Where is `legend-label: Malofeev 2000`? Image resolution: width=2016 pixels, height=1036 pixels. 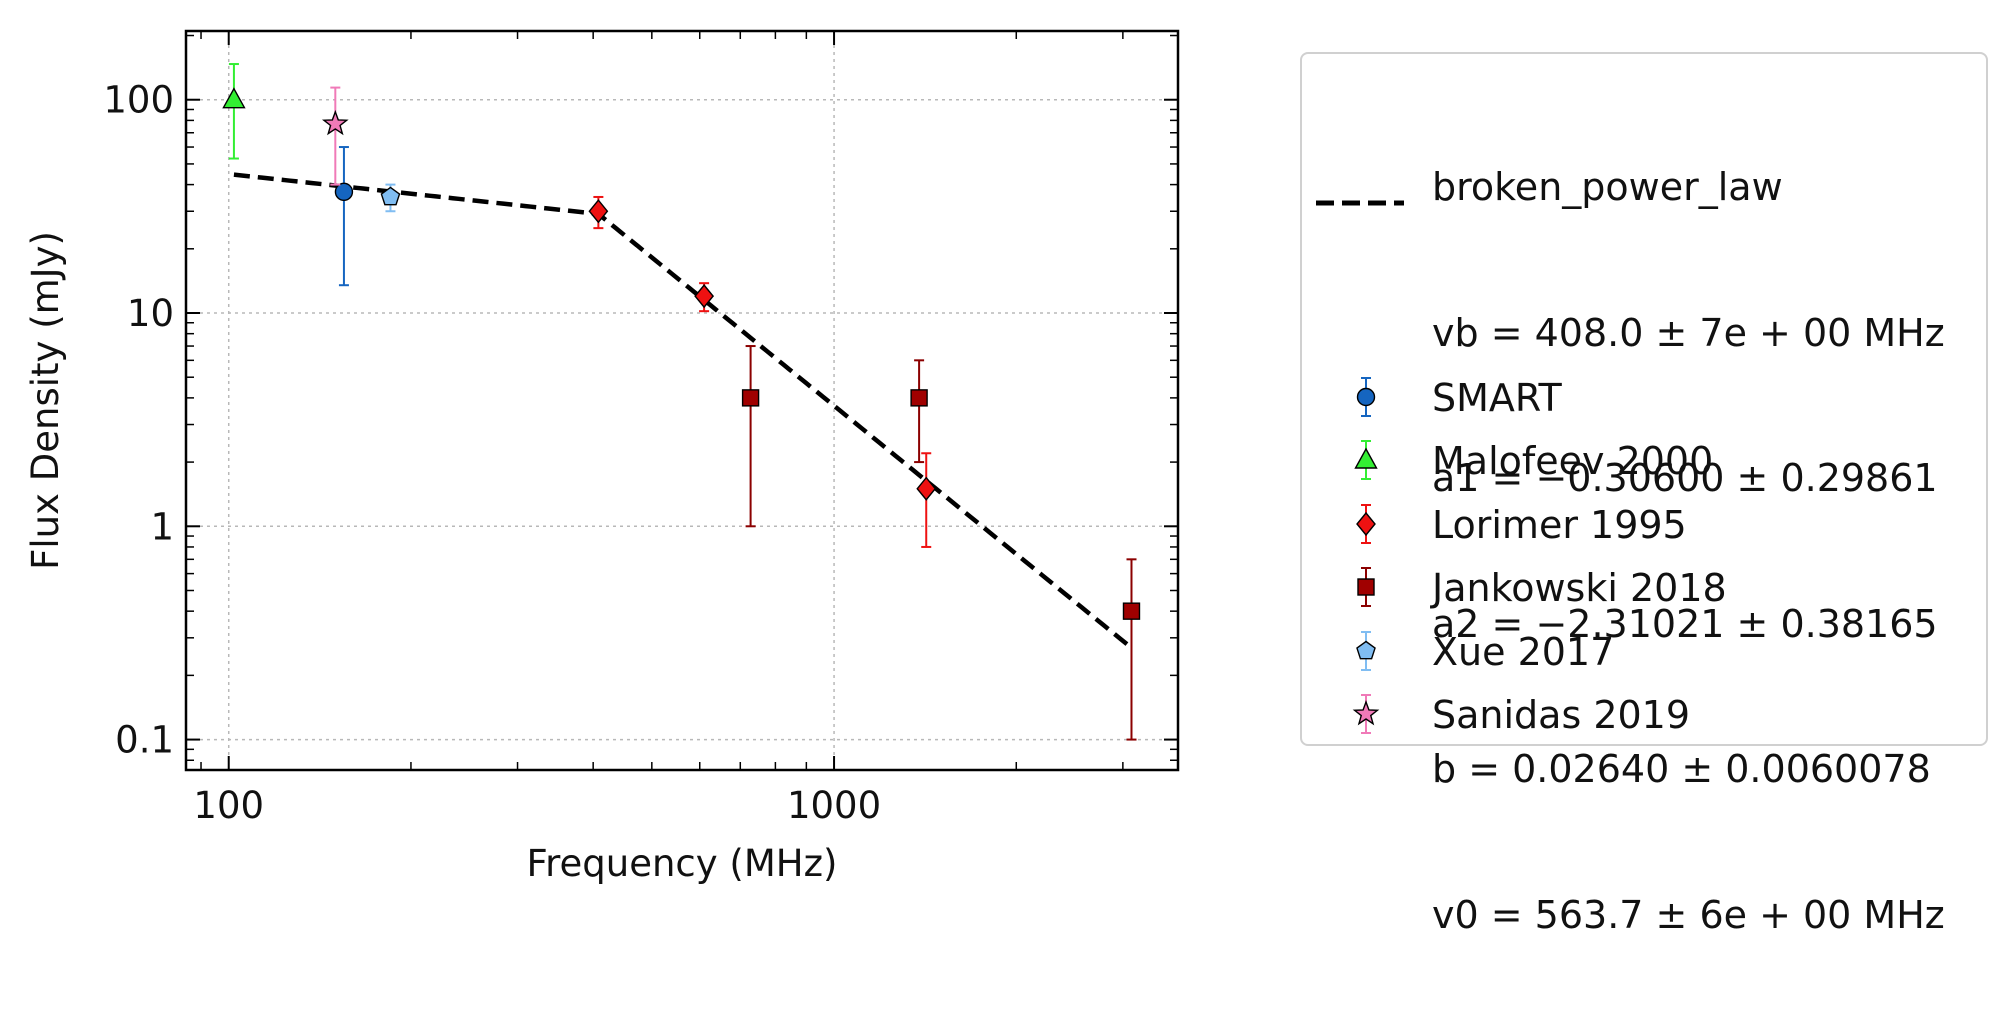 legend-label: Malofeev 2000 is located at coordinates (1573, 461).